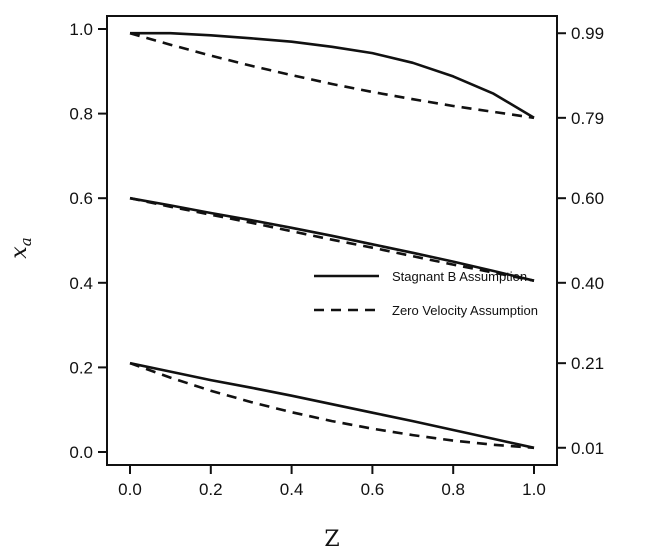 This screenshot has height=560, width=645. I want to click on y-axis-label-subscript: a, so click(26, 241).